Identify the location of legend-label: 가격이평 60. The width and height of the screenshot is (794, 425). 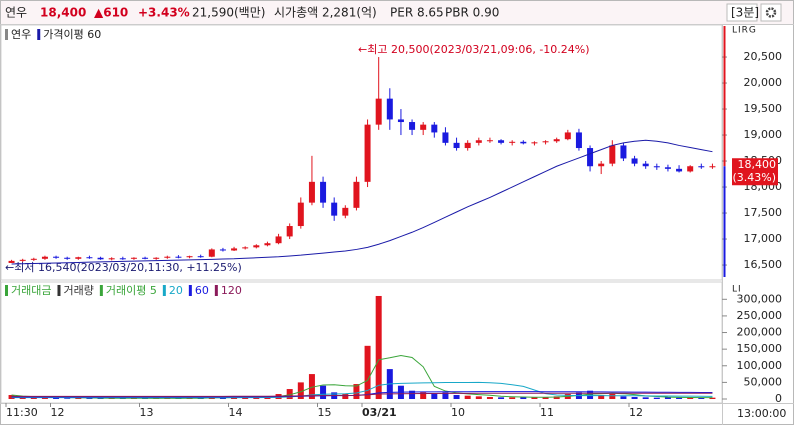
(72, 34).